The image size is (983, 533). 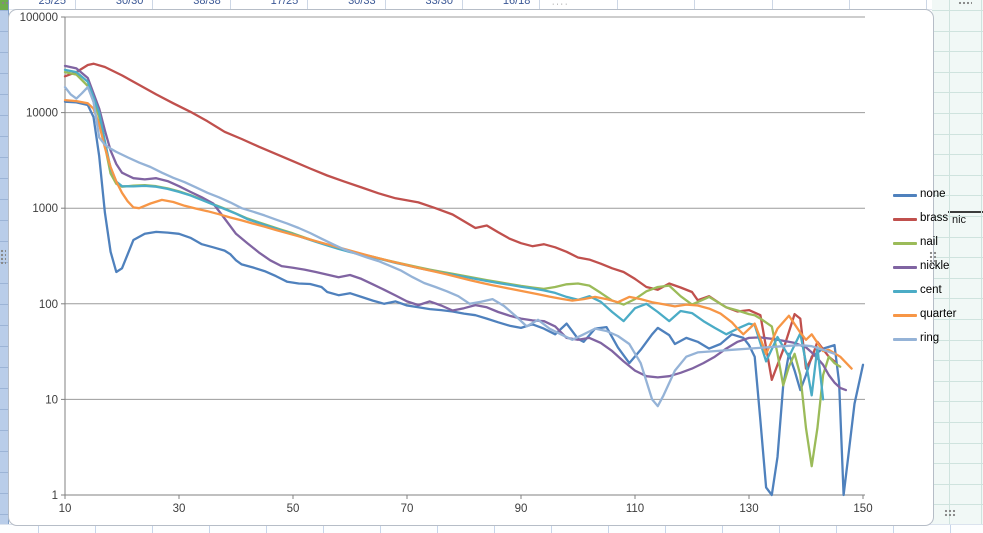 I want to click on x-tick-label: 130, so click(x=748, y=509).